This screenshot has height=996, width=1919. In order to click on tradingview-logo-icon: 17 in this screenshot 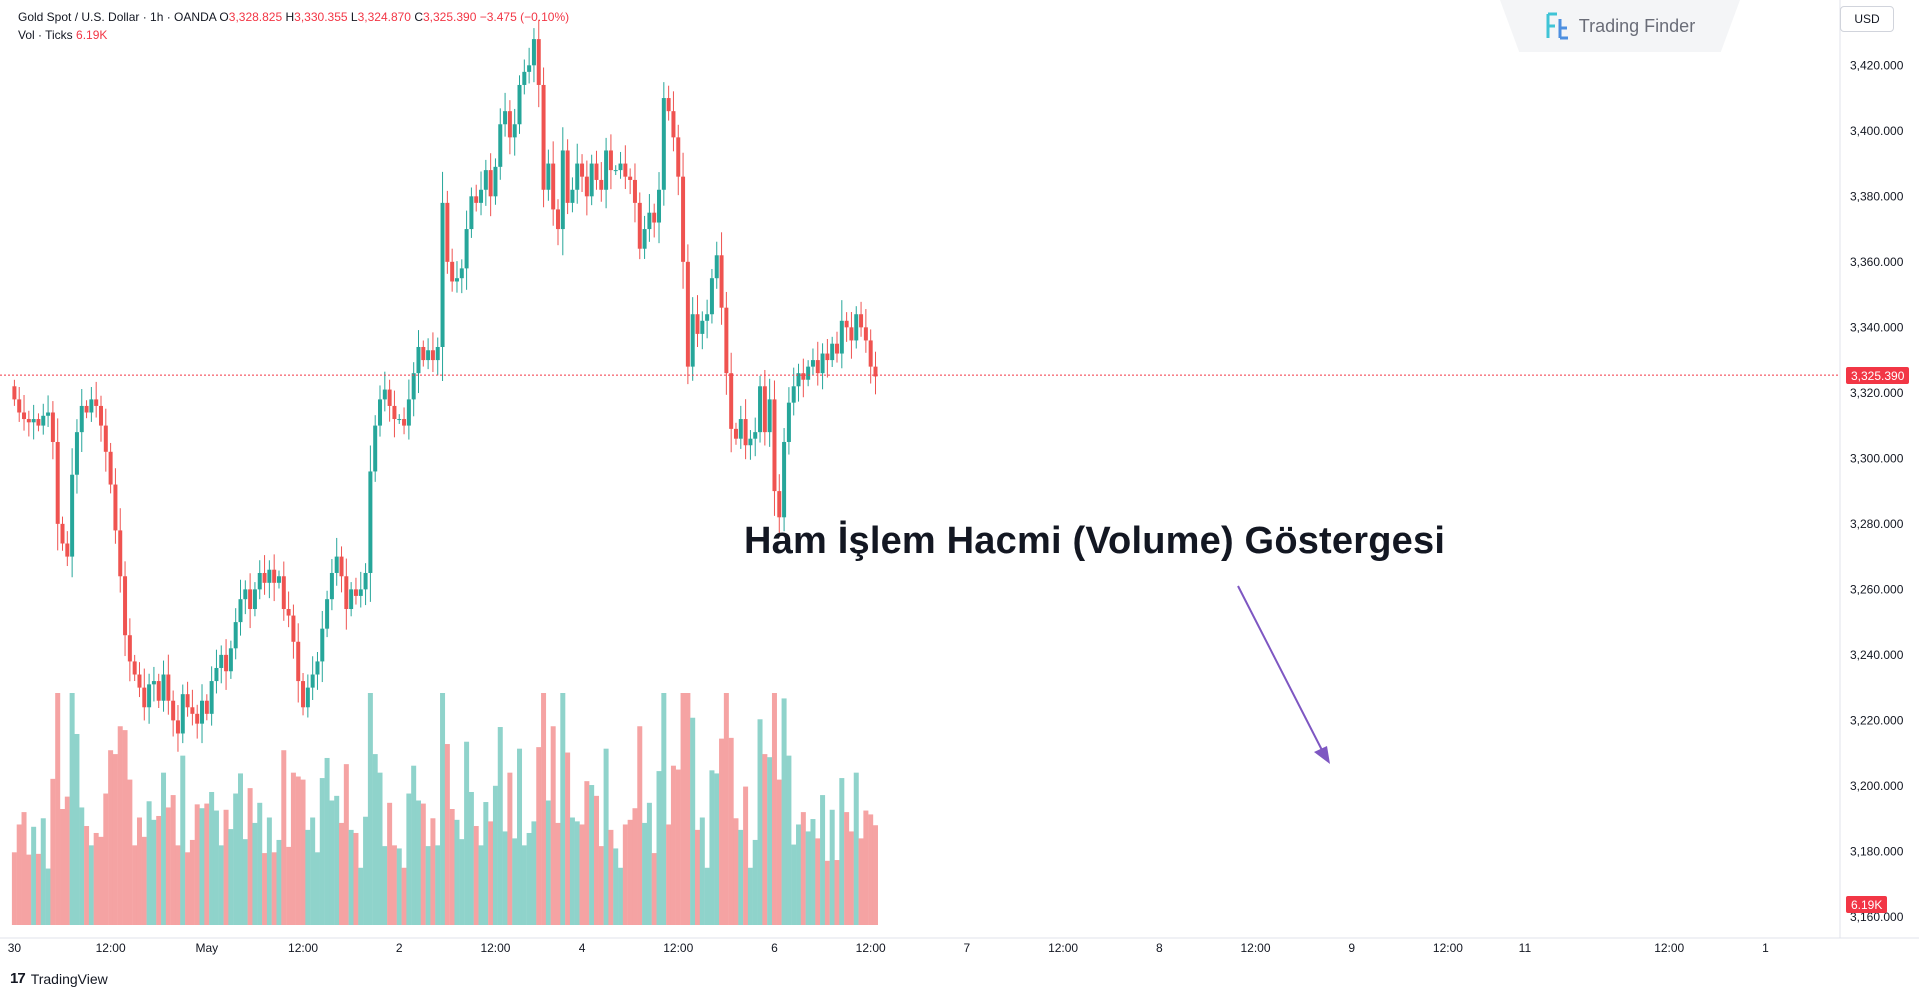, I will do `click(18, 978)`.